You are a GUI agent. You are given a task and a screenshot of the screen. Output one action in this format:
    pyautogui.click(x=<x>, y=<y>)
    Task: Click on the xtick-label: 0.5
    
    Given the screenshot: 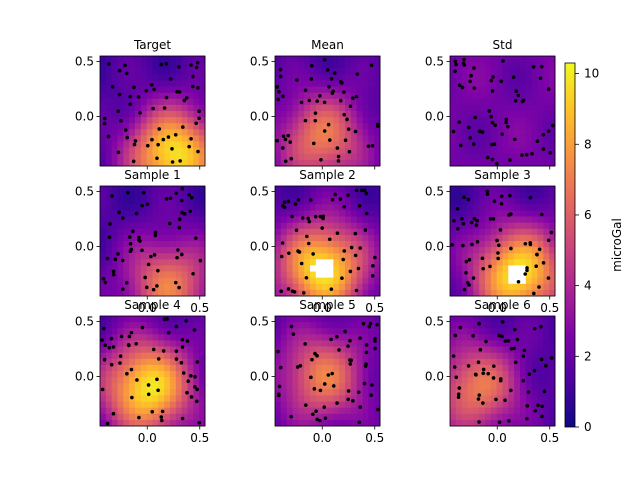 What is the action you would take?
    pyautogui.click(x=374, y=438)
    